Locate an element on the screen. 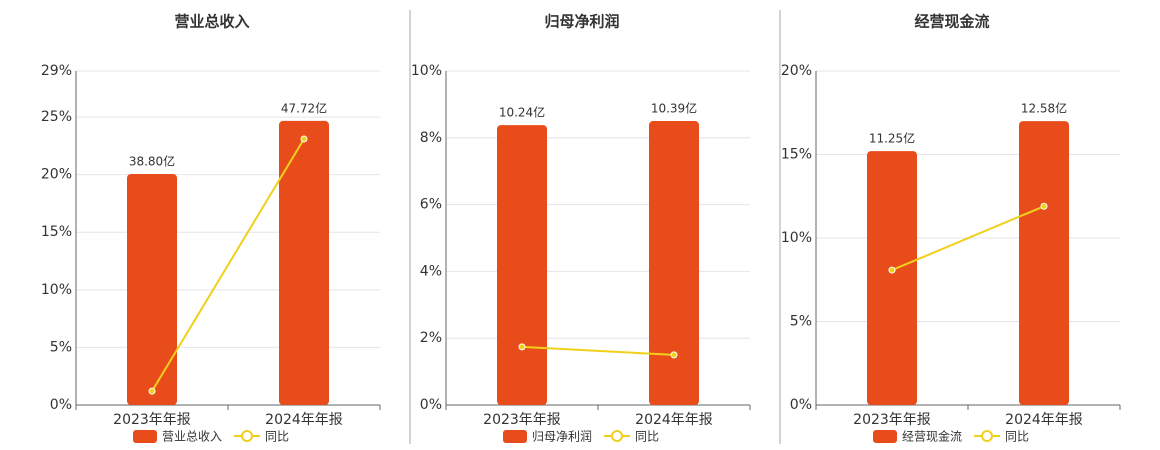 Image resolution: width=1160 pixels, height=450 pixels. value-label: 11.25亿 is located at coordinates (892, 138).